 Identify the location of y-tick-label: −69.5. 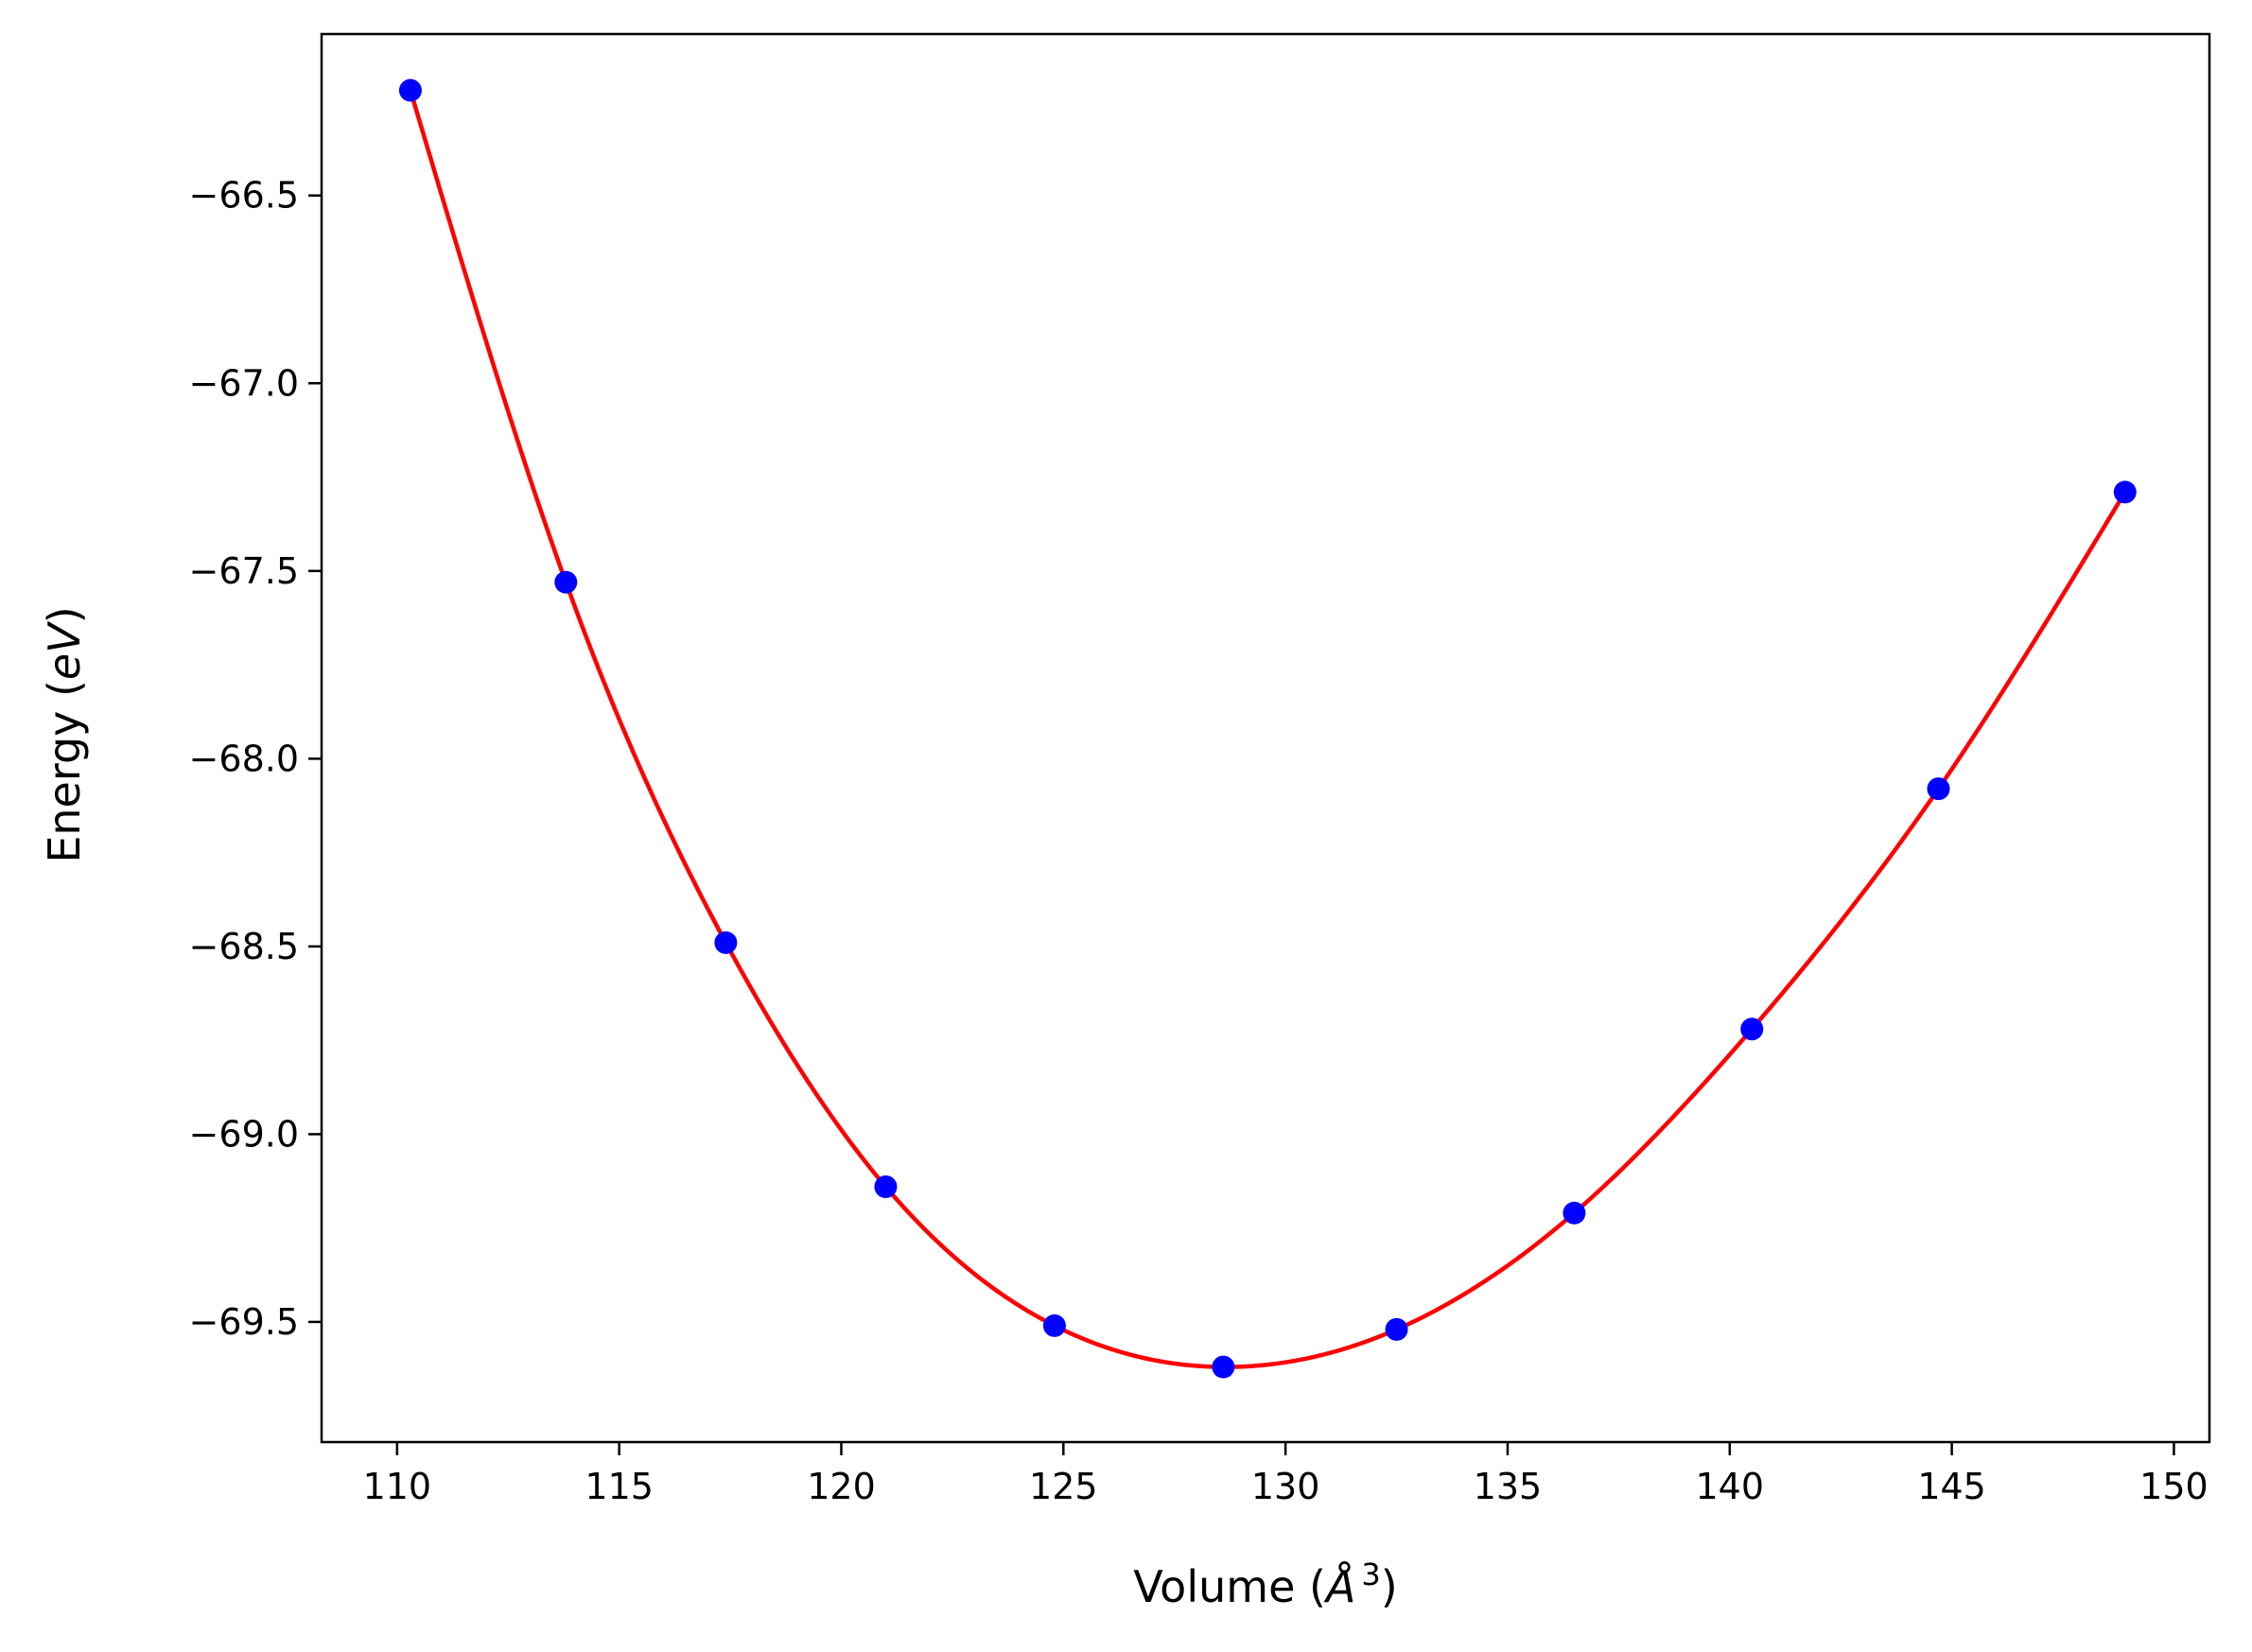
(244, 1322).